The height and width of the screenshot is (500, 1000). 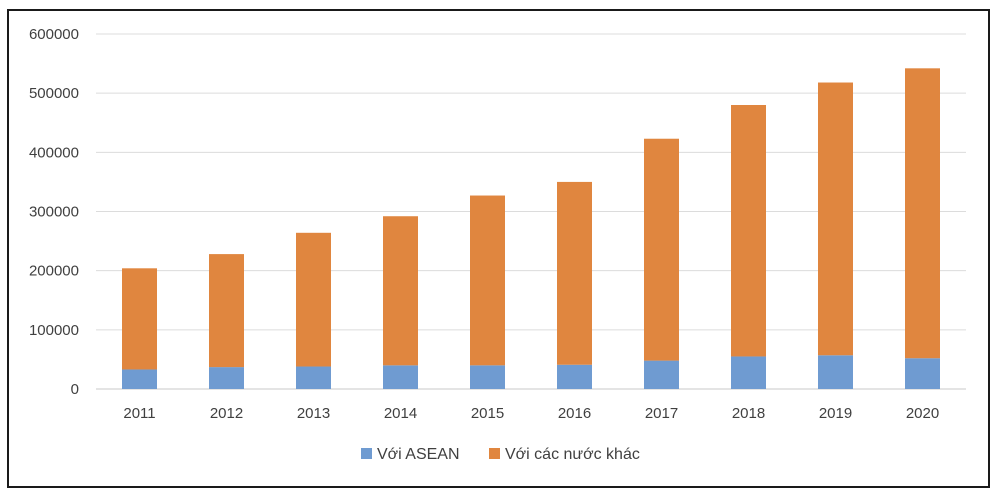 I want to click on y-axis: 0 100000 200000 300000 400000 500000 600000, so click(x=54, y=212).